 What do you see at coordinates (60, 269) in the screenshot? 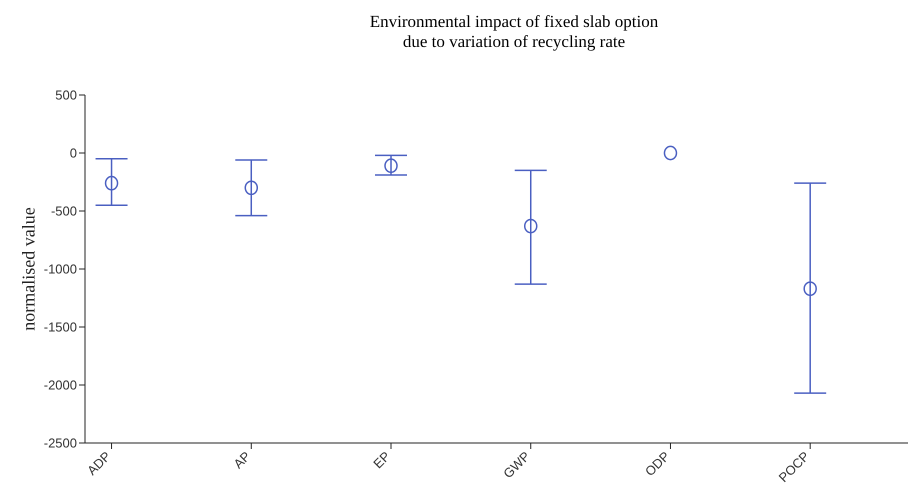
I see `y-tick-label: -1000` at bounding box center [60, 269].